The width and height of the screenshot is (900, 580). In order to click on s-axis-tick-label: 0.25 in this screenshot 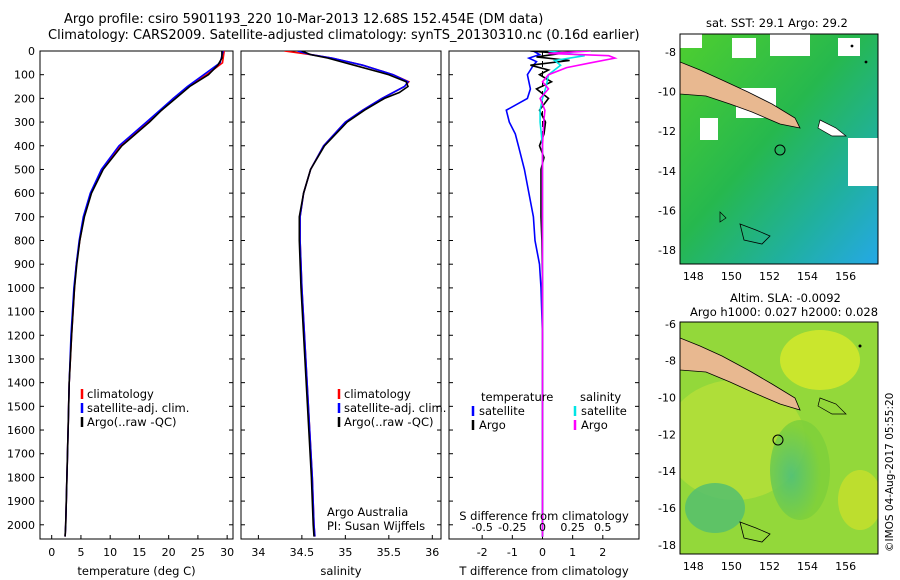, I will do `click(572, 527)`.